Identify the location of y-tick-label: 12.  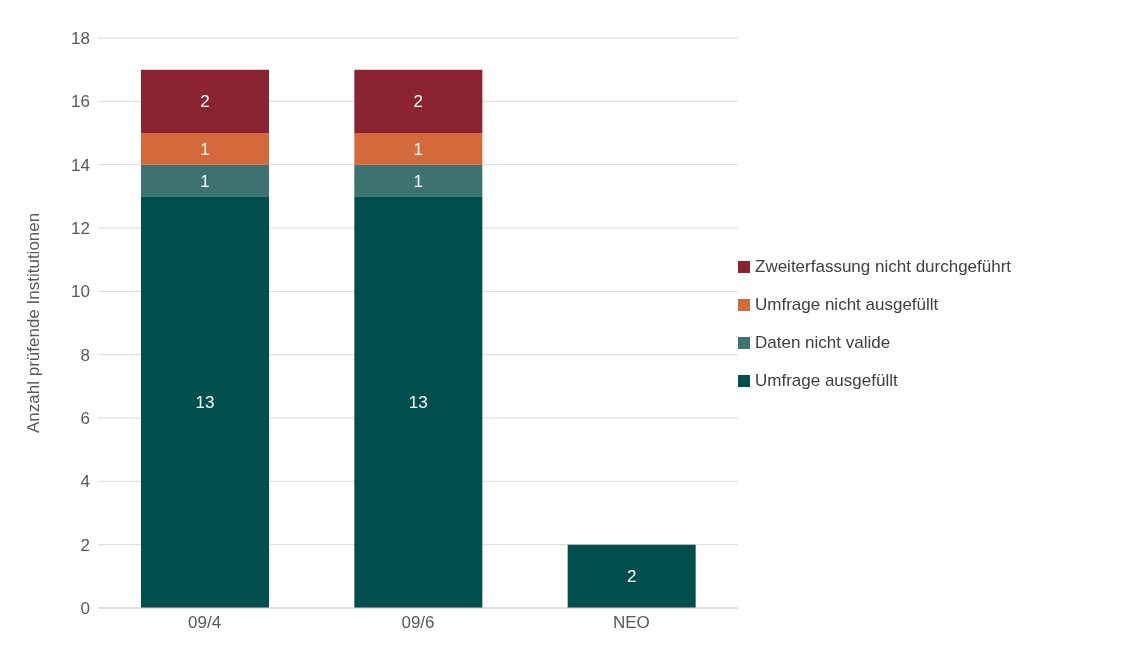
(80, 229).